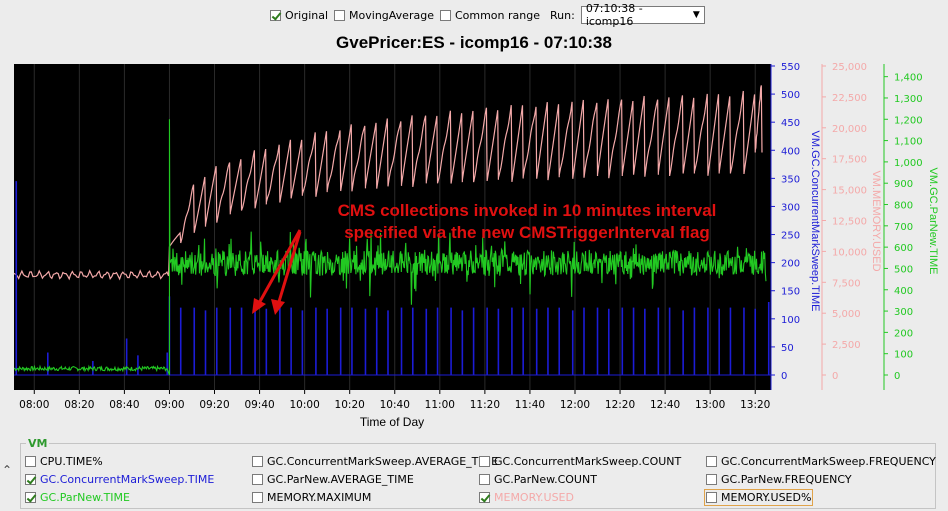 The height and width of the screenshot is (511, 948). I want to click on legend-item-label: MEMORY.USED, so click(534, 497).